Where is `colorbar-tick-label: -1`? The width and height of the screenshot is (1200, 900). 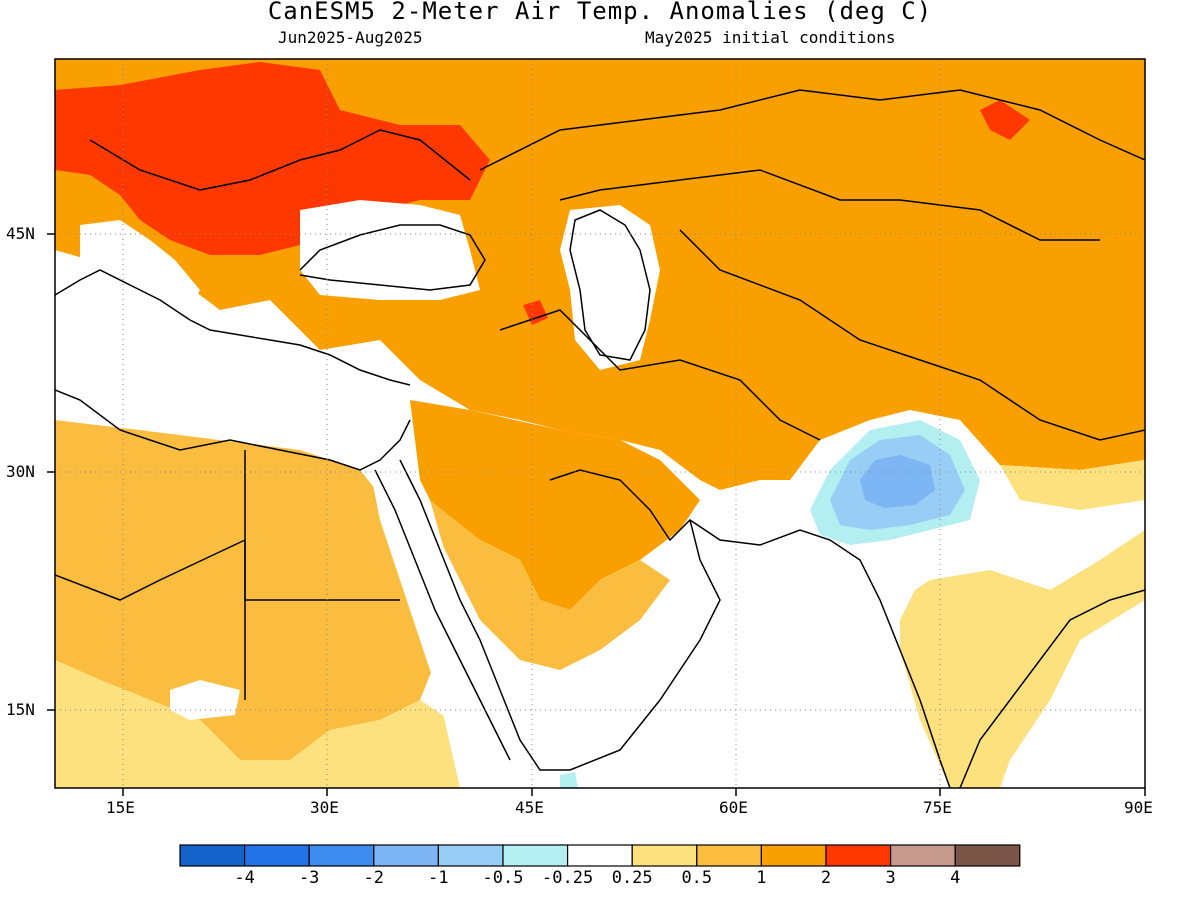 colorbar-tick-label: -1 is located at coordinates (438, 878).